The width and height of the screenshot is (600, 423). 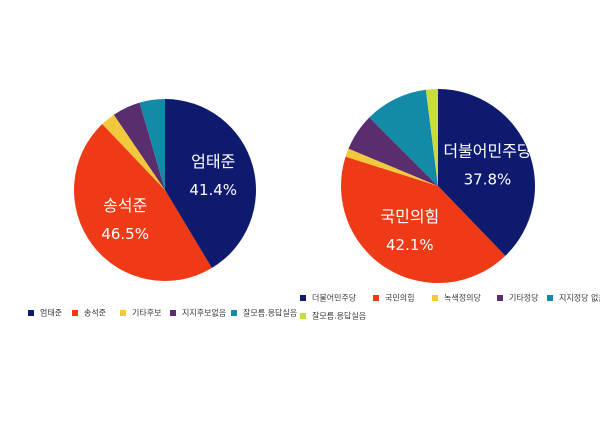 I want to click on slice-value: 37.8%, so click(x=488, y=180).